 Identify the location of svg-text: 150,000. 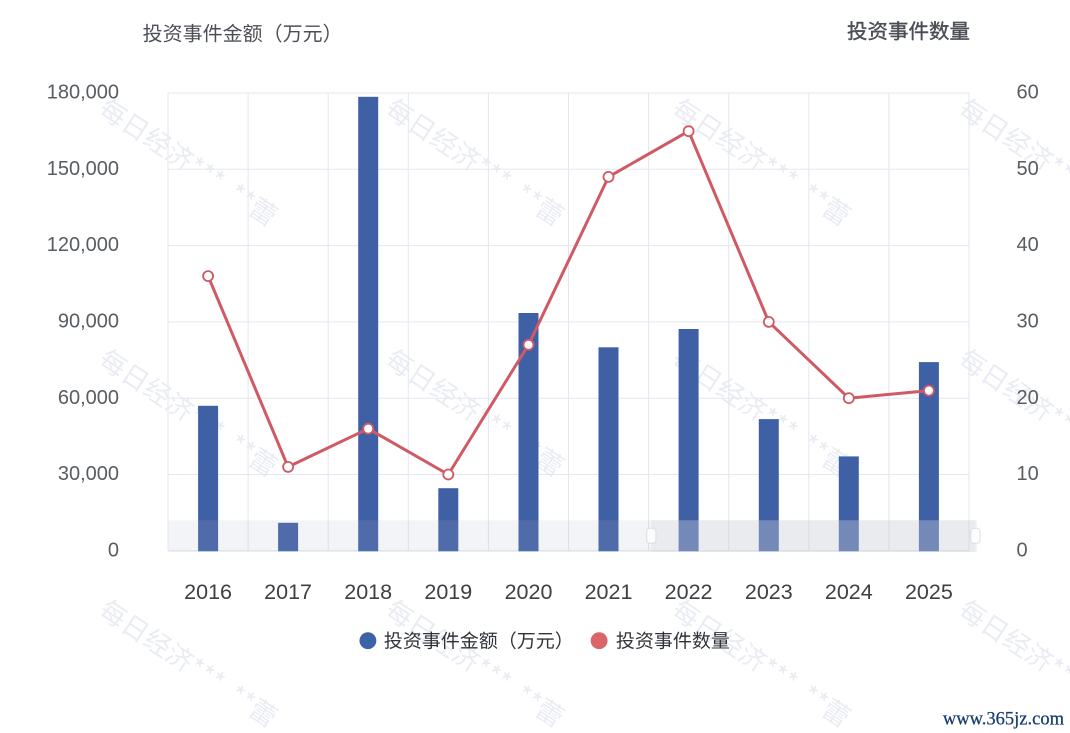
(83, 169).